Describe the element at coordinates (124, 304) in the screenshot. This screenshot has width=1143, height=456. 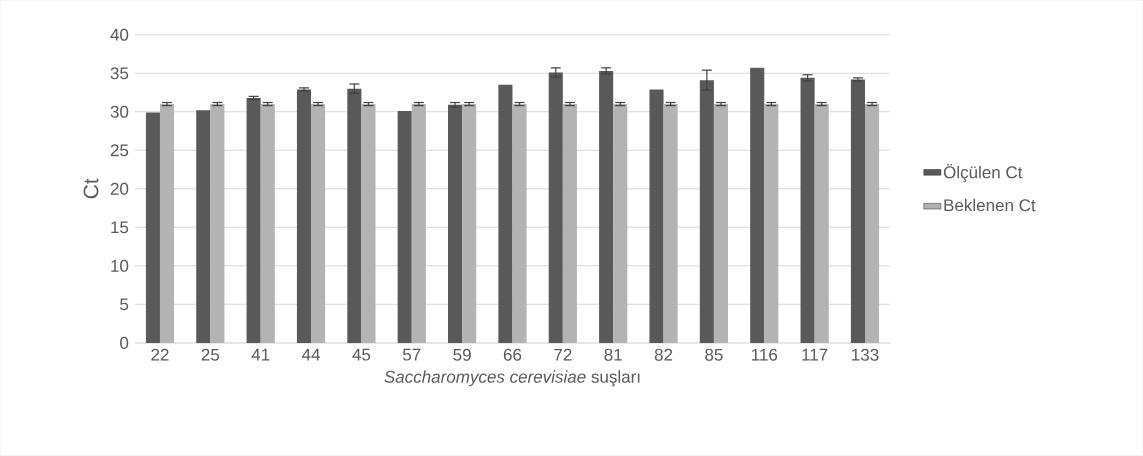
I see `y-tick-label: 5` at that location.